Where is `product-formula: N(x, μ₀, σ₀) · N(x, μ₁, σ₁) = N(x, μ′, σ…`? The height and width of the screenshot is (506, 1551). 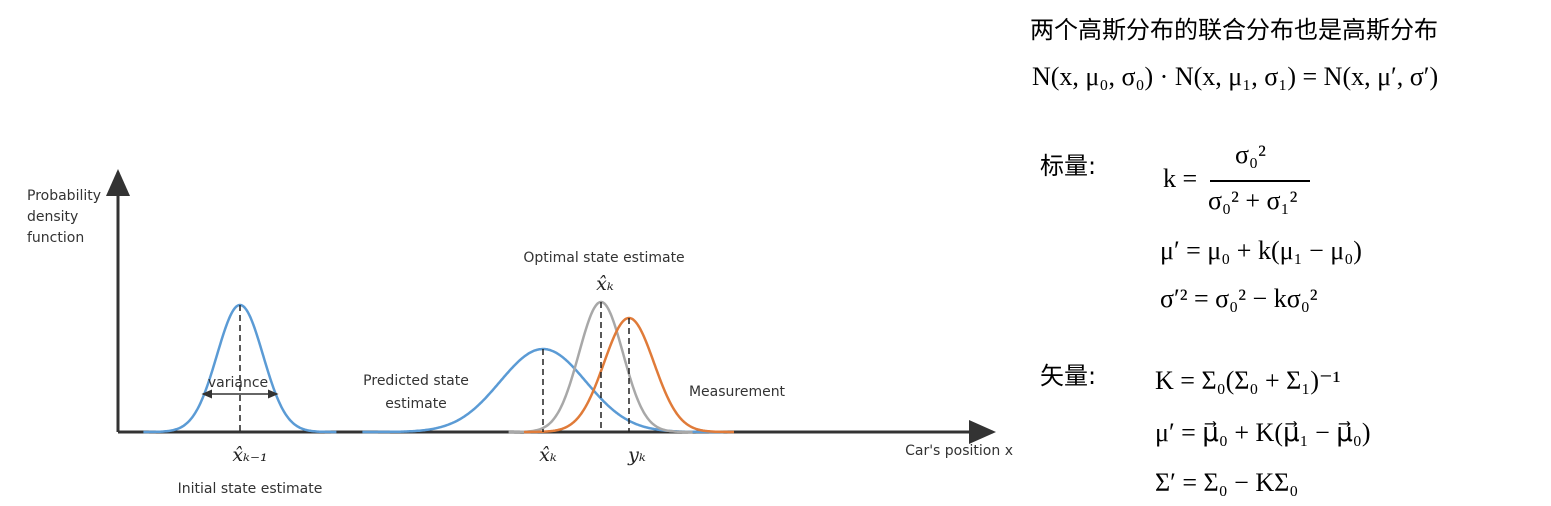 product-formula: N(x, μ₀, σ₀) · N(x, μ₁, σ₁) = N(x, μ′, σ… is located at coordinates (1235, 76).